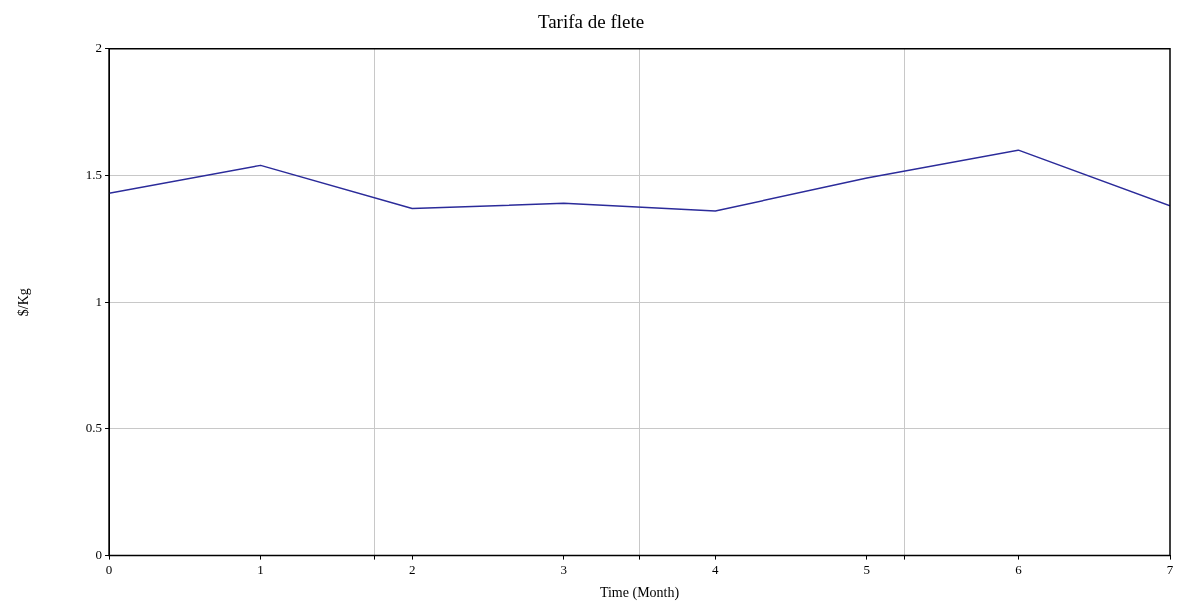  I want to click on y-tick-label: 2, so click(99, 48).